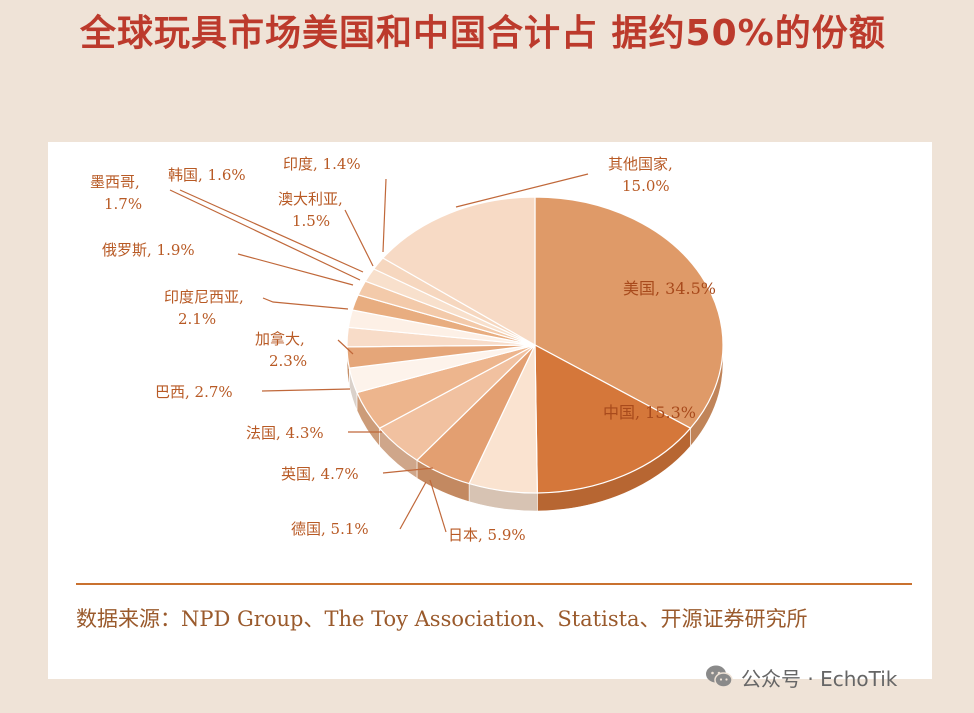  What do you see at coordinates (281, 350) in the screenshot?
I see `label-slice-7: 加拿大, 2.3%` at bounding box center [281, 350].